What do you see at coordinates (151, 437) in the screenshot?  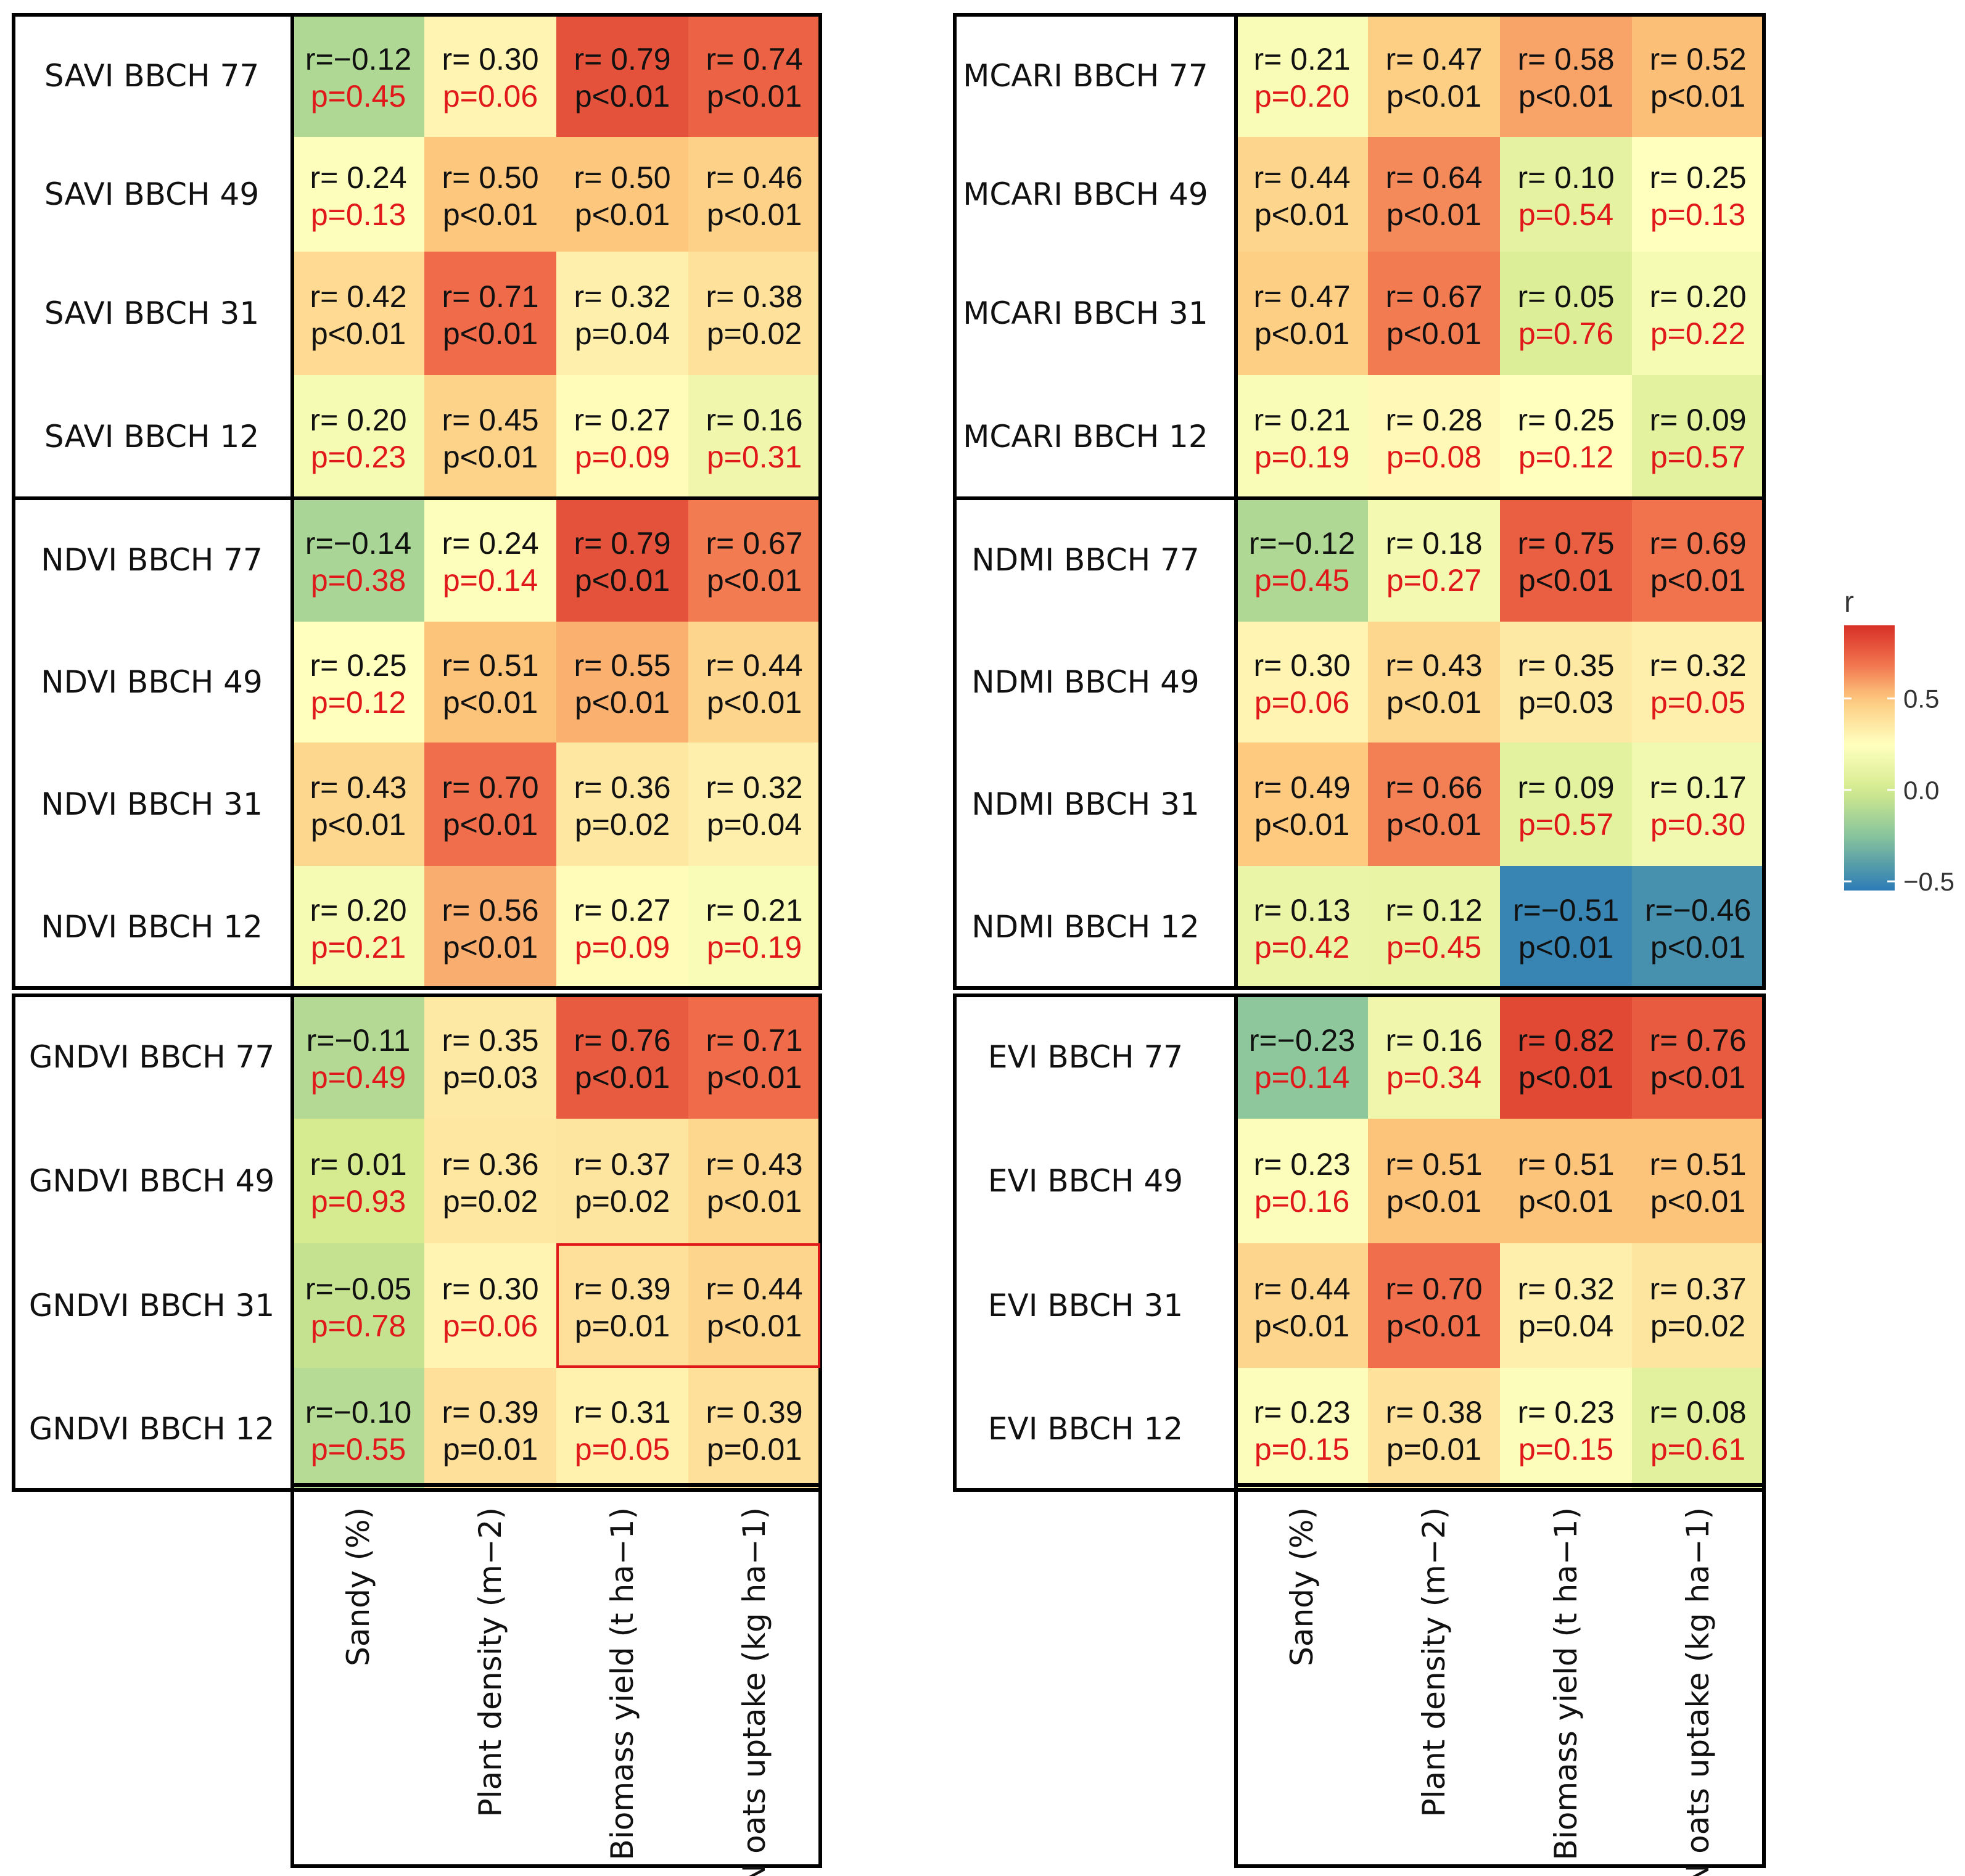 I see `row-label: SAVI BBCH 12` at bounding box center [151, 437].